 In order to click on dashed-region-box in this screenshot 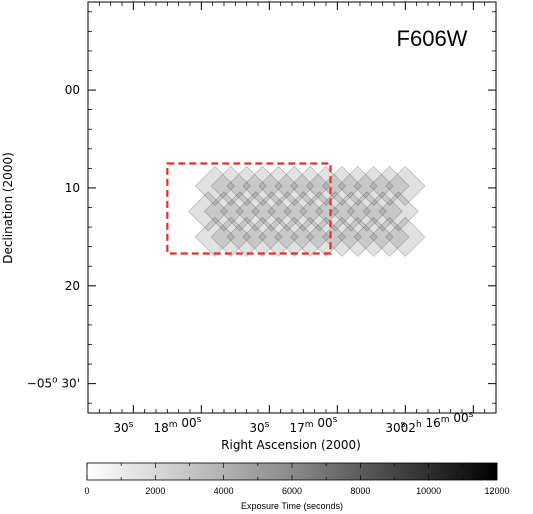, I will do `click(249, 208)`.